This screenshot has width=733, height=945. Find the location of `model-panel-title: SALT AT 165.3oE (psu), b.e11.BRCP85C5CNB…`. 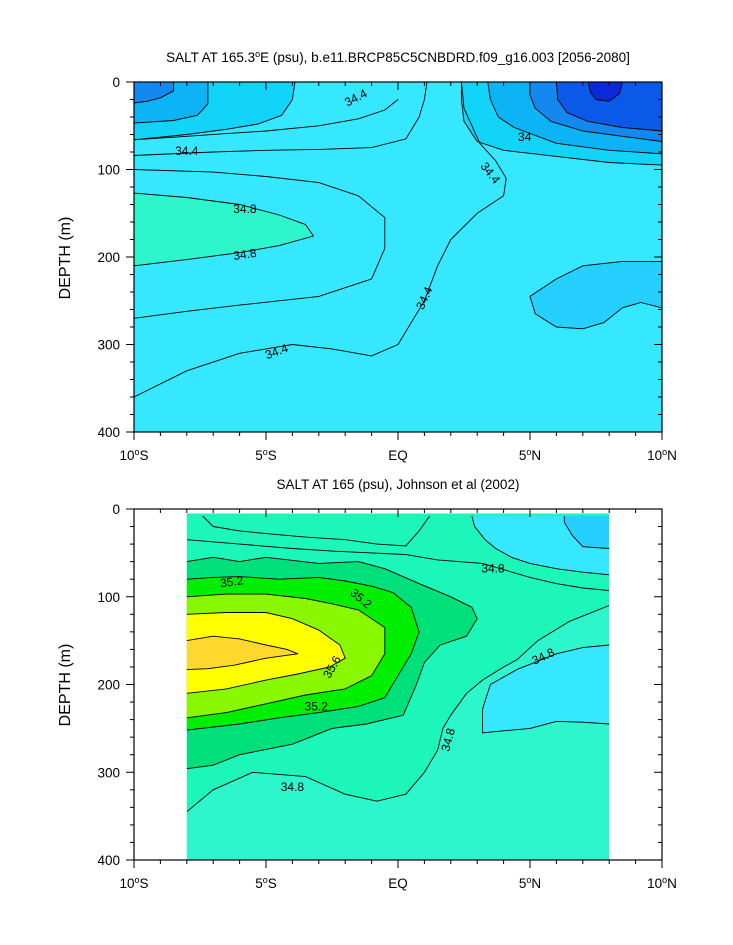

model-panel-title: SALT AT 165.3oE (psu), b.e11.BRCP85C5CNB… is located at coordinates (398, 57).